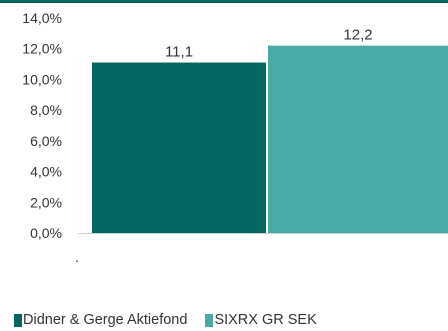  I want to click on legend-item-series-2: SIXRX GR SEK, so click(261, 320).